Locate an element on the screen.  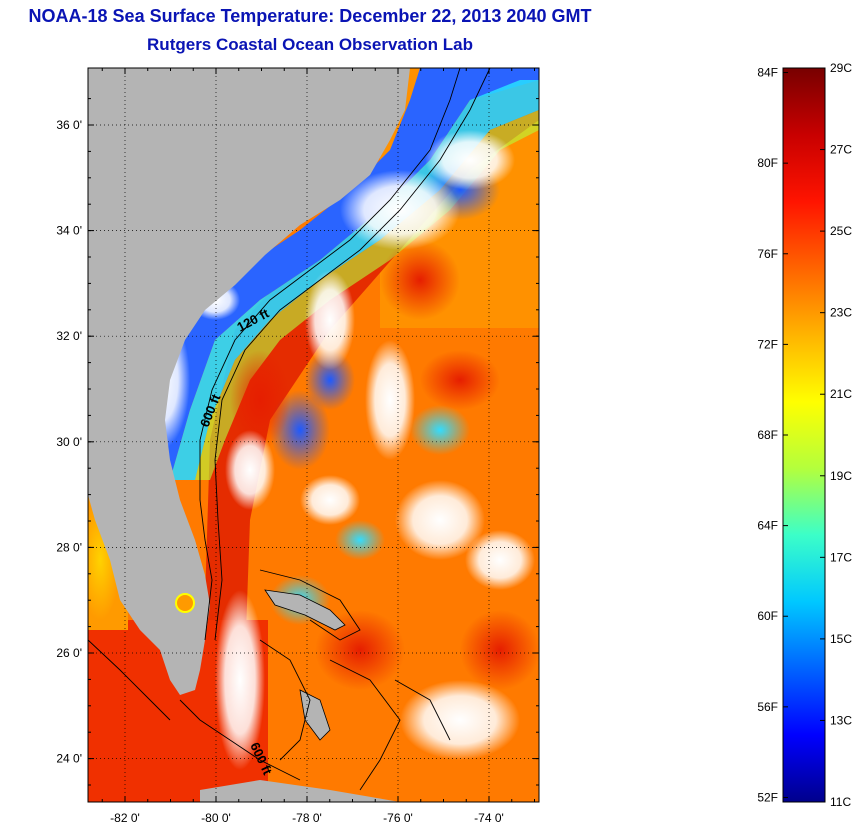
celsius-label: 19C is located at coordinates (841, 476).